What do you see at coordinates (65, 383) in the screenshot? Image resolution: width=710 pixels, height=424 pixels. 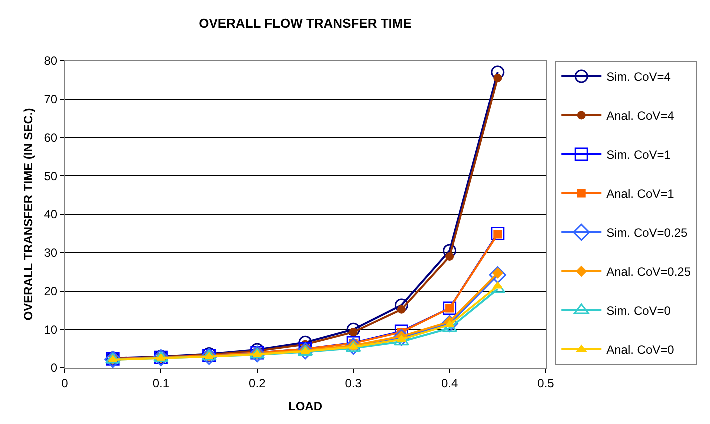 I see `x-tick-label: 0` at bounding box center [65, 383].